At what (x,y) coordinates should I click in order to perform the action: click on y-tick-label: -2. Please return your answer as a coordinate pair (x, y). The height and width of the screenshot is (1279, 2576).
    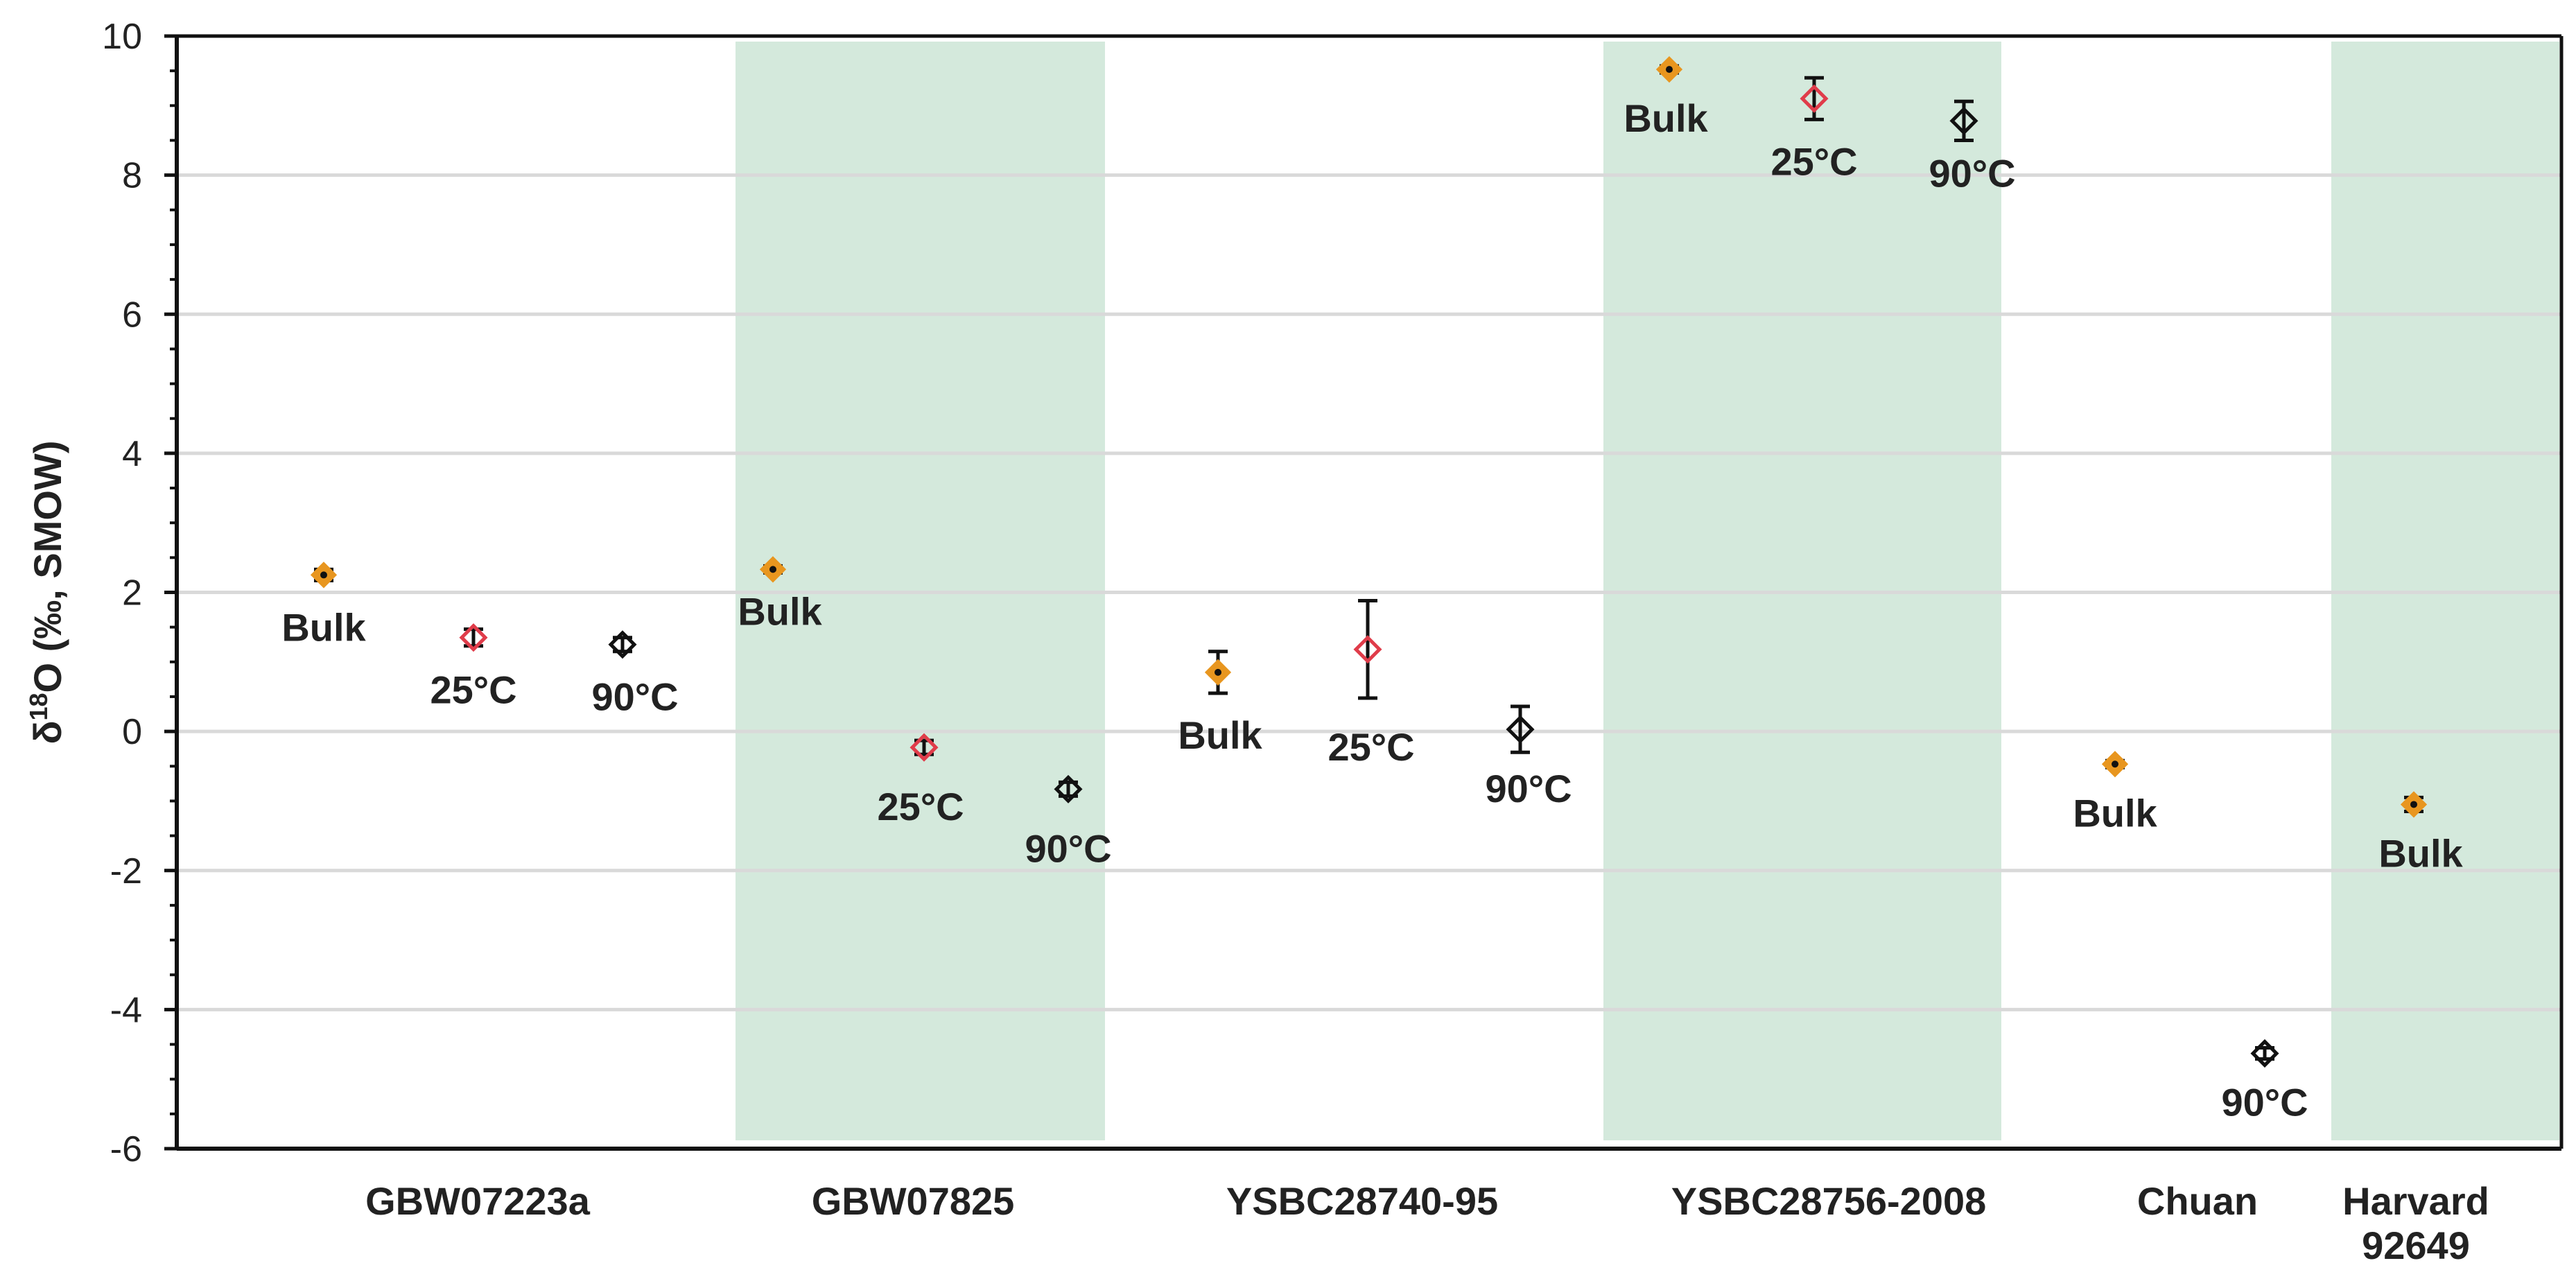
    Looking at the image, I should click on (126, 871).